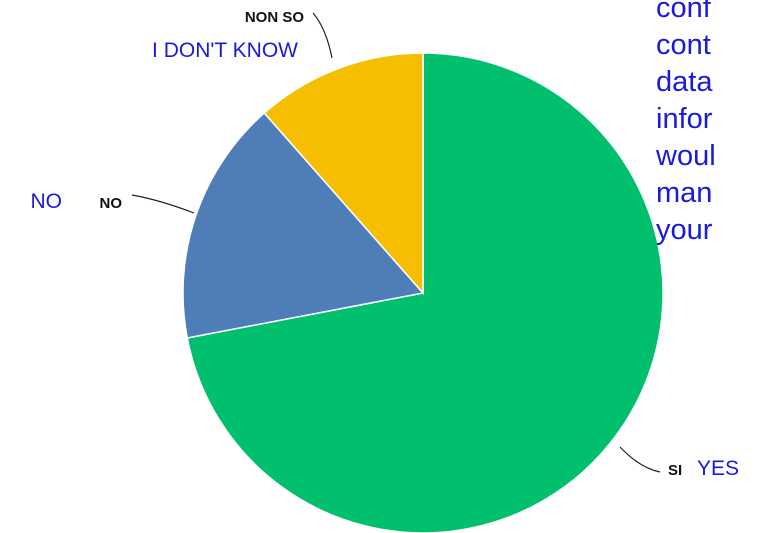 The width and height of the screenshot is (773, 533). What do you see at coordinates (275, 17) in the screenshot?
I see `slice-label: NON SO` at bounding box center [275, 17].